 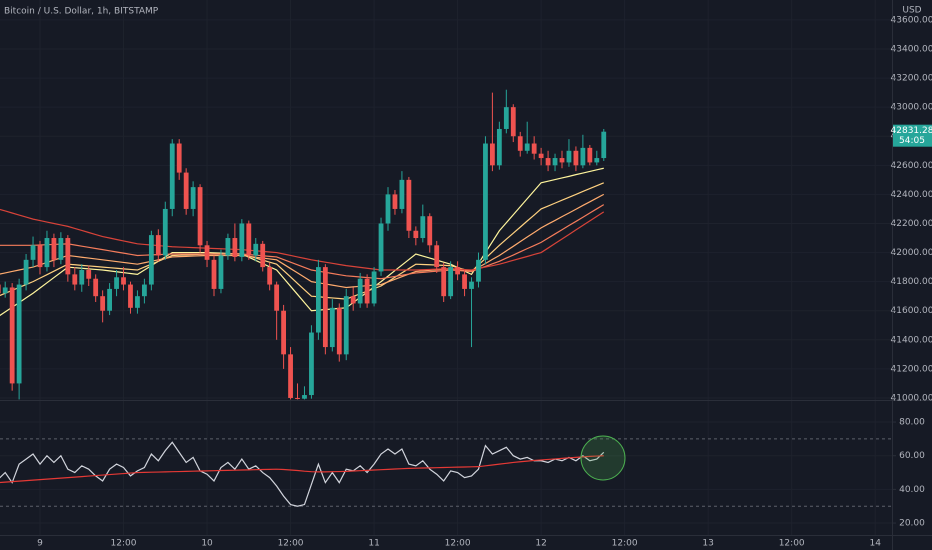 What do you see at coordinates (707, 544) in the screenshot?
I see `x-tick-label: 13` at bounding box center [707, 544].